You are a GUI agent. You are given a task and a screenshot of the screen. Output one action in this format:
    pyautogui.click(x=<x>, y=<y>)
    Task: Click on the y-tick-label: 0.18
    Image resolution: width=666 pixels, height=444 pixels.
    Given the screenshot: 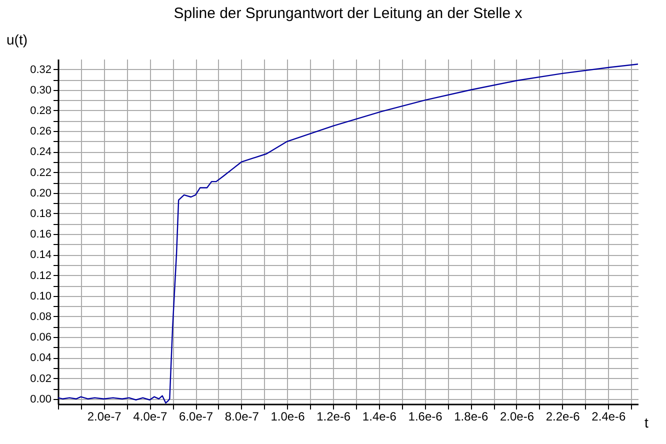 What is the action you would take?
    pyautogui.click(x=41, y=214)
    